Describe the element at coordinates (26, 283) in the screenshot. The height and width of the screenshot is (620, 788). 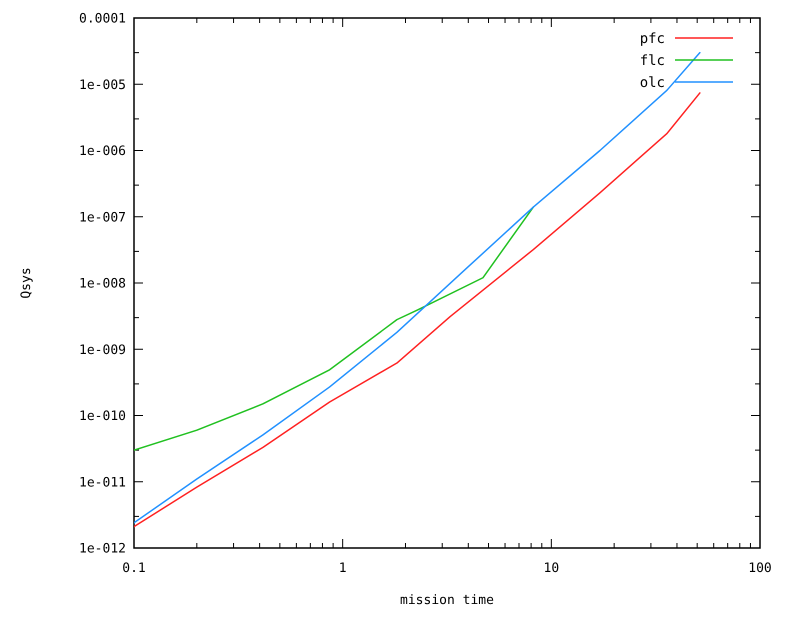
I see `y-axis-title: Qsys` at that location.